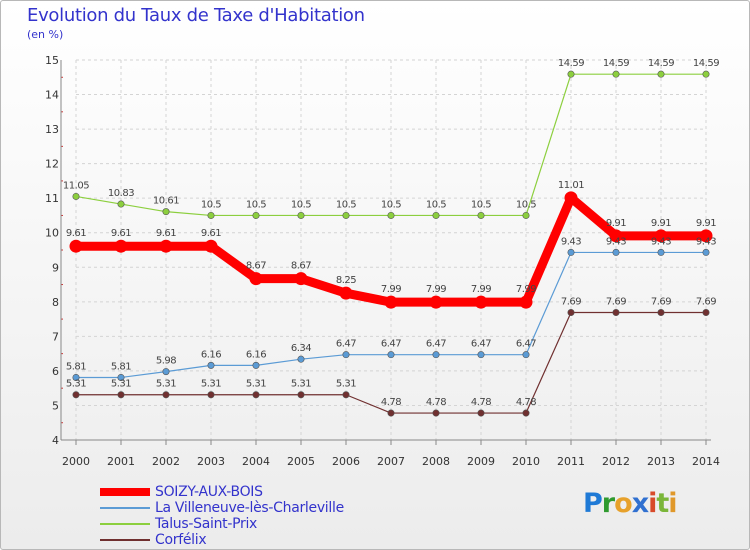  Describe the element at coordinates (52, 60) in the screenshot. I see `y-tick-label: 15` at that location.